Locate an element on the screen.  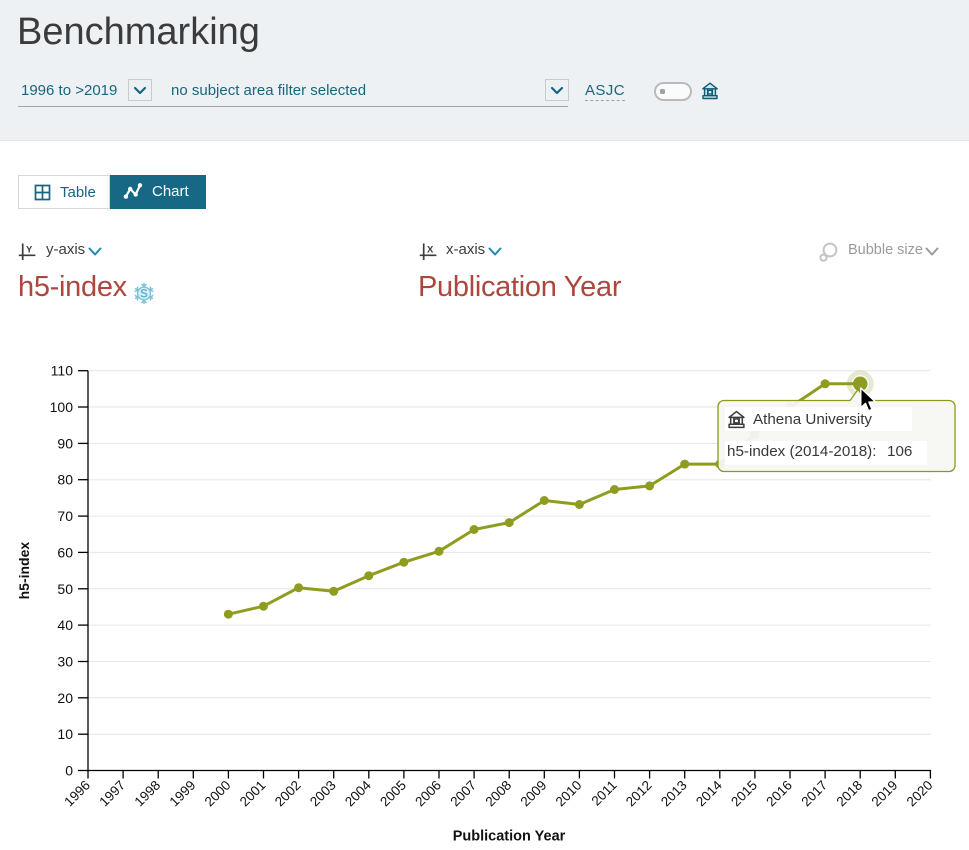
svg-text: S is located at coordinates (144, 295).